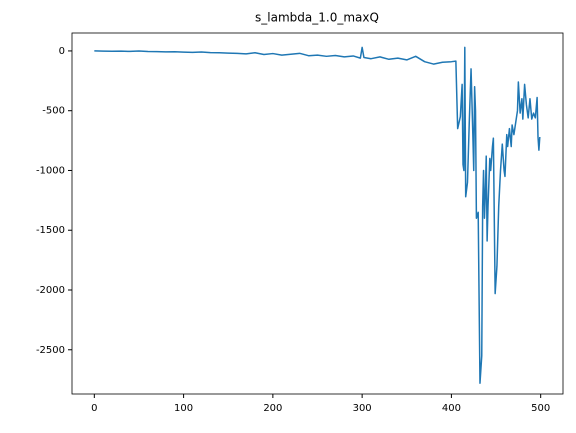 This screenshot has width=576, height=433. What do you see at coordinates (317, 18) in the screenshot?
I see `chart-title: s_lambda_1.0_maxQ` at bounding box center [317, 18].